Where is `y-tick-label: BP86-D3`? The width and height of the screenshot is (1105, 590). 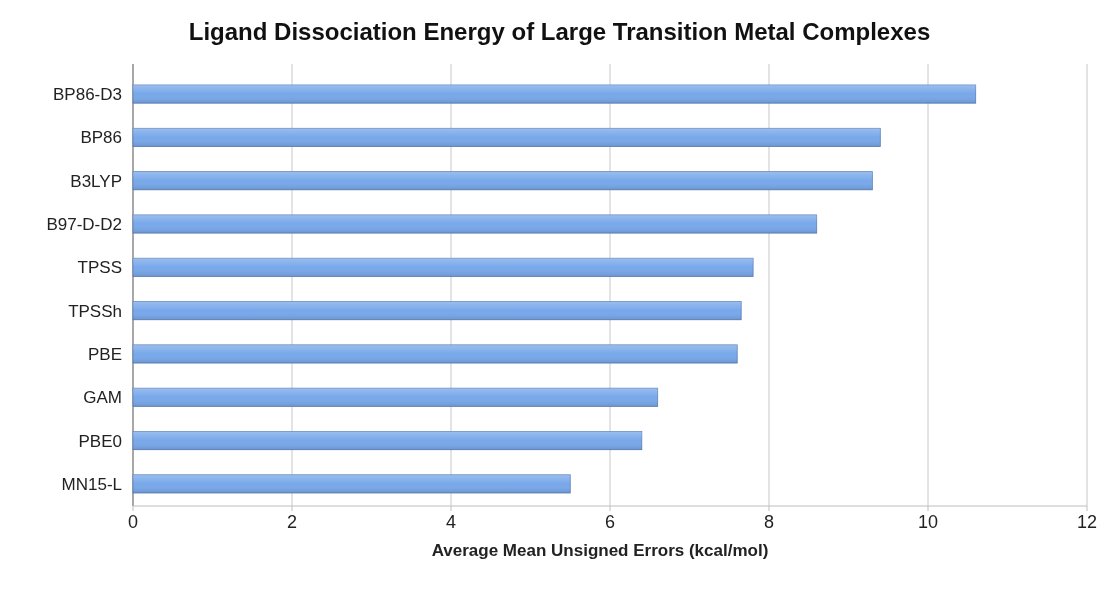
y-tick-label: BP86-D3 is located at coordinates (87, 95).